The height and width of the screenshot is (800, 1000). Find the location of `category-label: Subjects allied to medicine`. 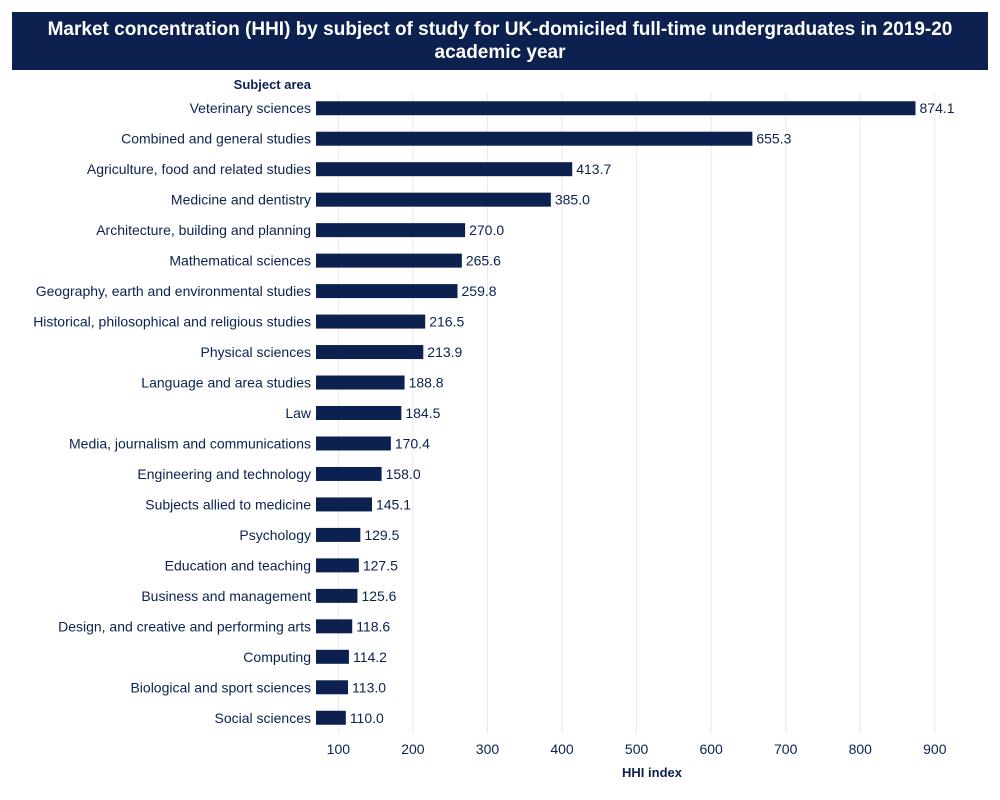

category-label: Subjects allied to medicine is located at coordinates (228, 504).